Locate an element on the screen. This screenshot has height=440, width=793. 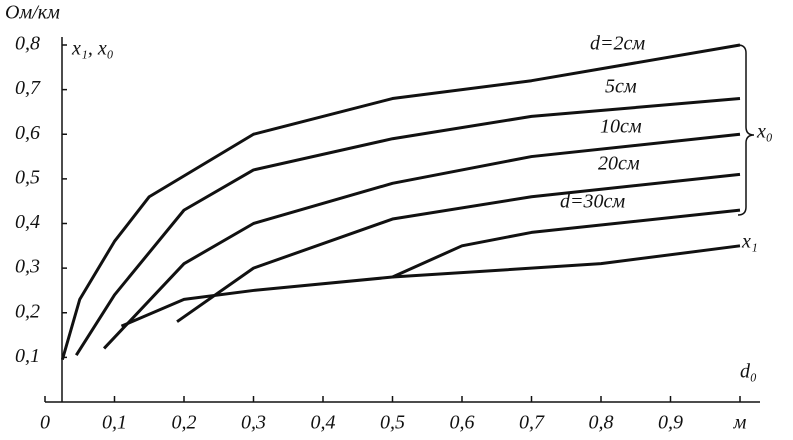
series-label: 10см is located at coordinates (621, 127).